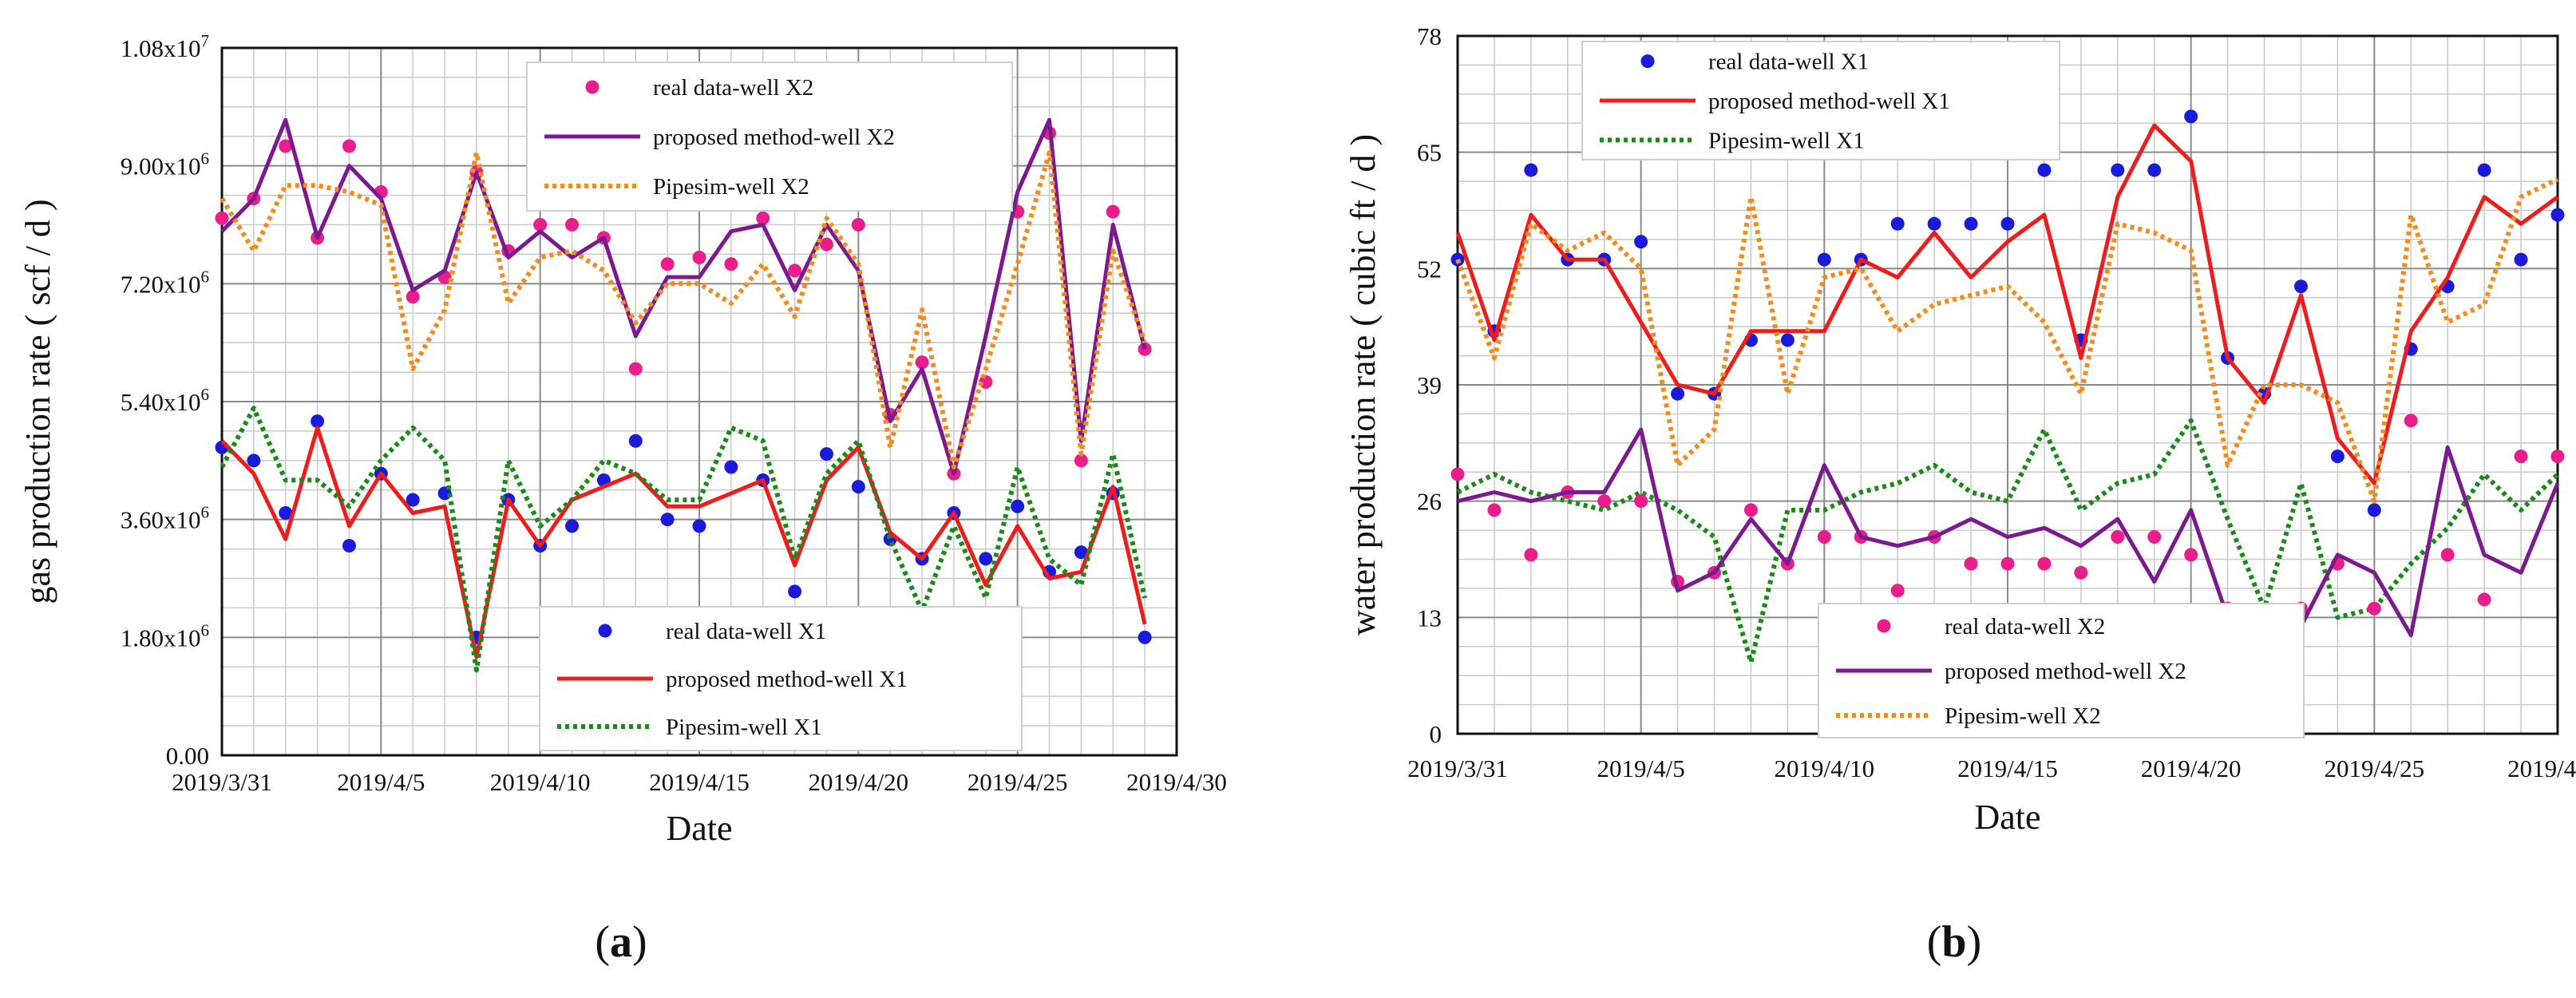  What do you see at coordinates (1429, 153) in the screenshot?
I see `y-tick-label: 65` at bounding box center [1429, 153].